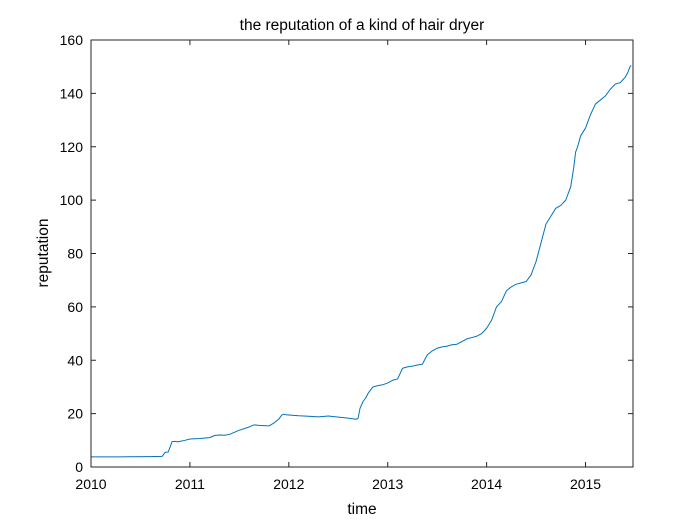 The image size is (700, 525). I want to click on x-axis-label: time, so click(361, 509).